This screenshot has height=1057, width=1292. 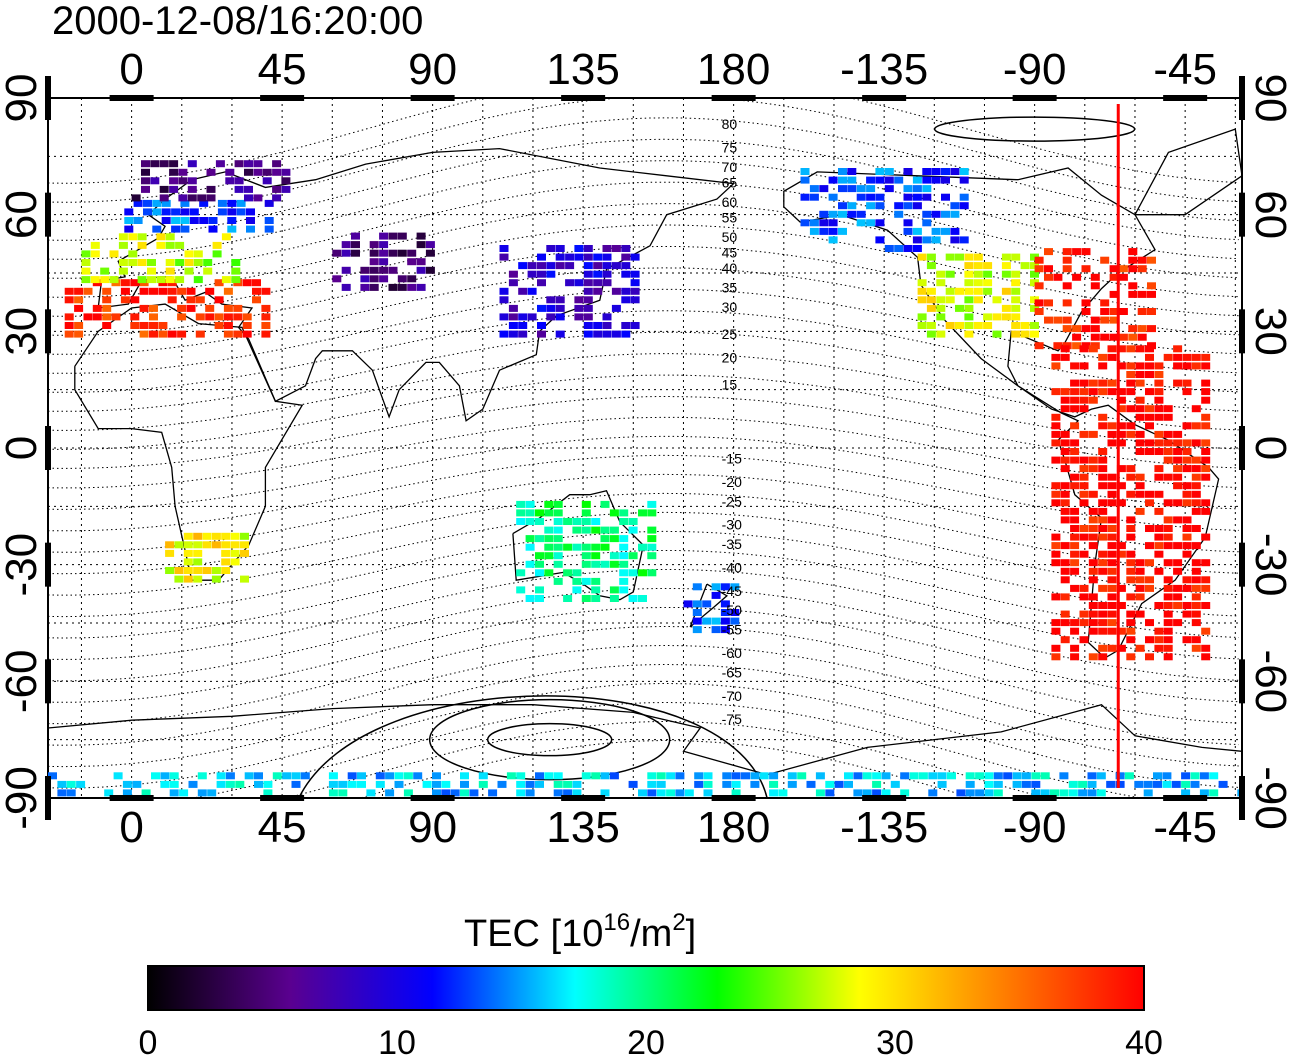 What do you see at coordinates (732, 696) in the screenshot?
I see `contour-label: -70` at bounding box center [732, 696].